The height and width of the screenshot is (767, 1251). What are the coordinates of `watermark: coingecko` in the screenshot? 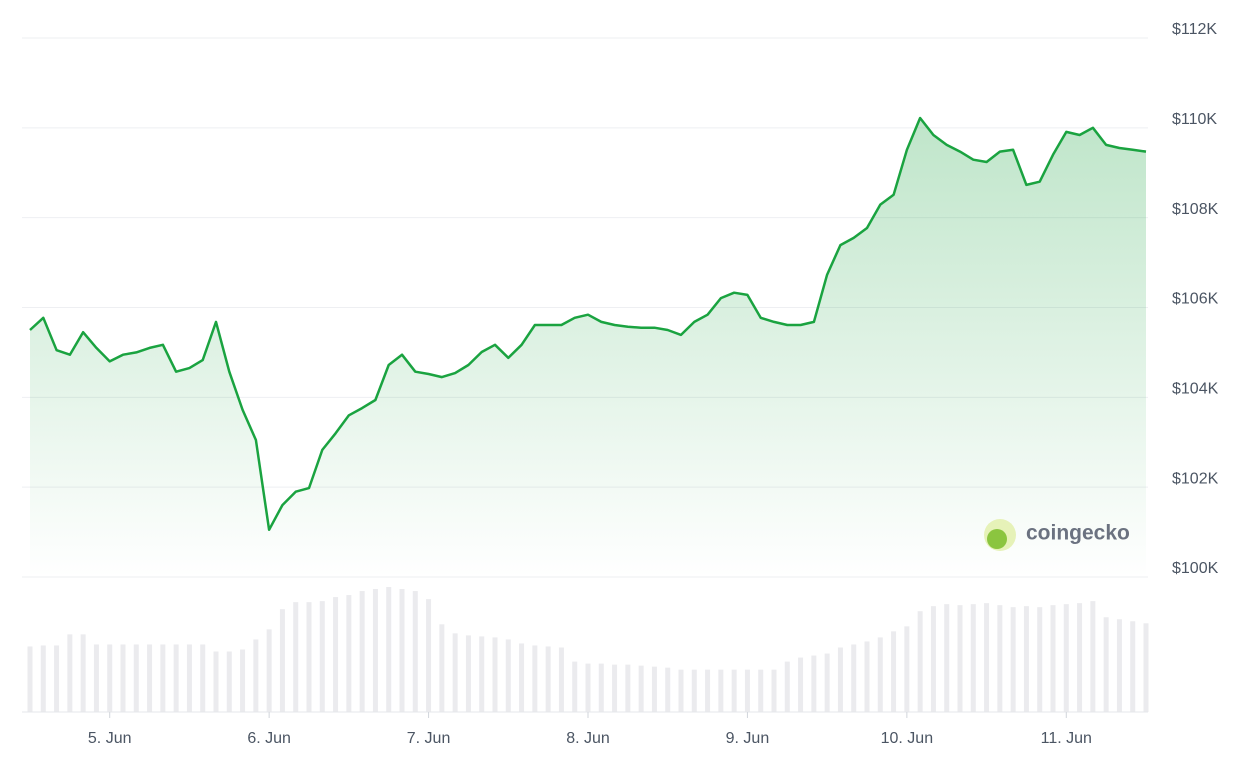 It's located at (1057, 535).